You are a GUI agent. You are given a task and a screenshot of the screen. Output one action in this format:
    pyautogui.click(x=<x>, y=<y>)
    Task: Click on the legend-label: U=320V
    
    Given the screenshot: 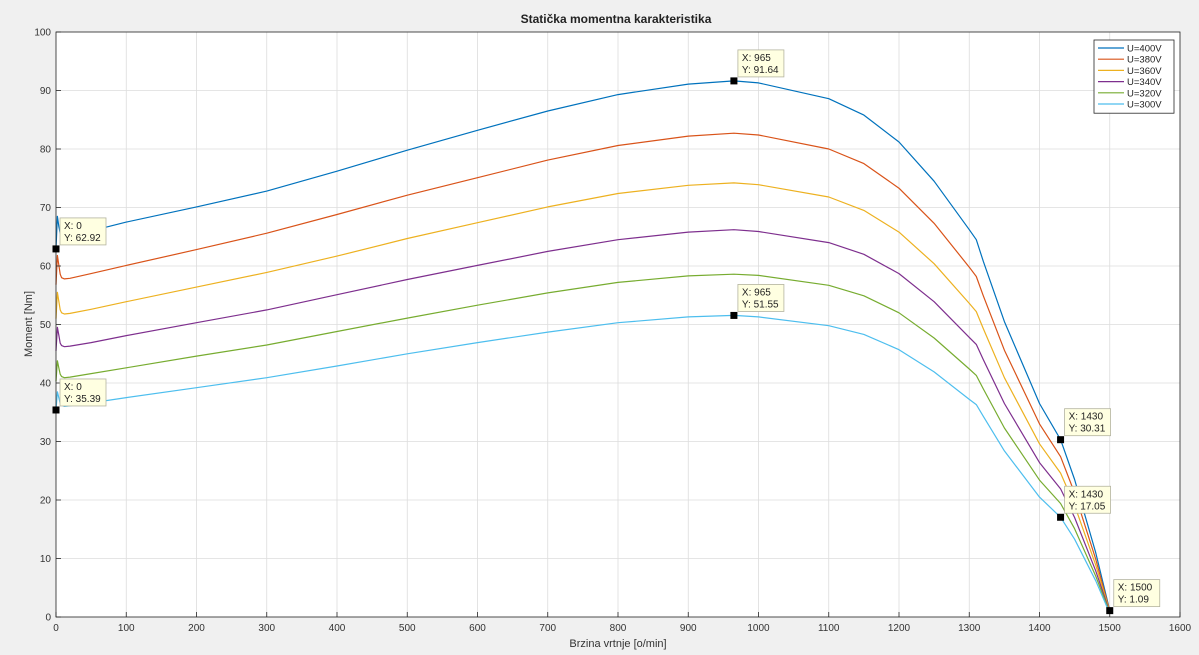 What is the action you would take?
    pyautogui.click(x=1144, y=93)
    